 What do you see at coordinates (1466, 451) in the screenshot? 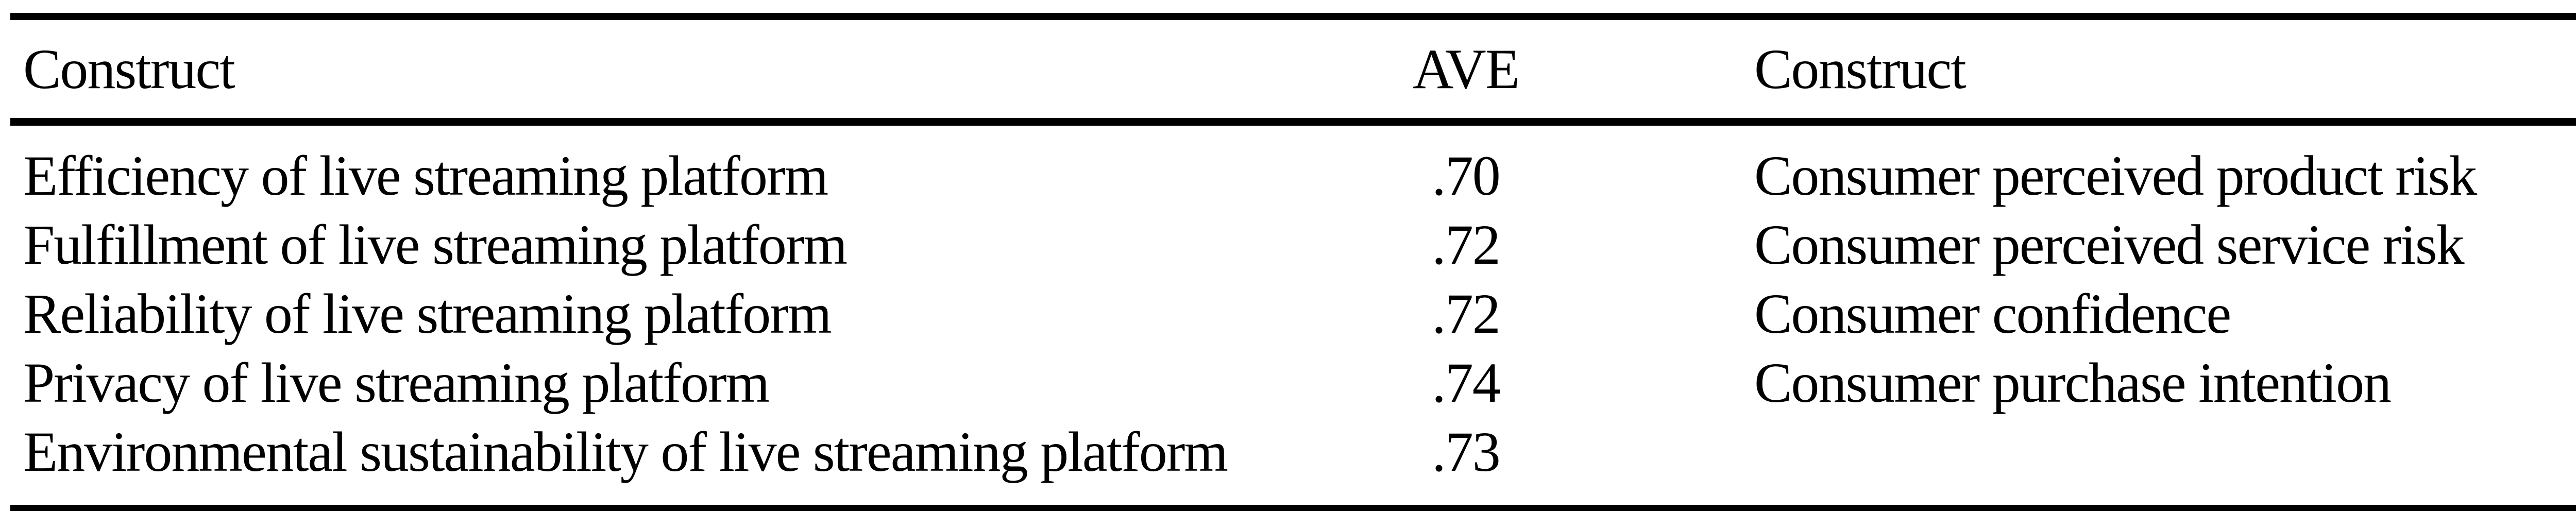
I see `ave-cell: .73` at bounding box center [1466, 451].